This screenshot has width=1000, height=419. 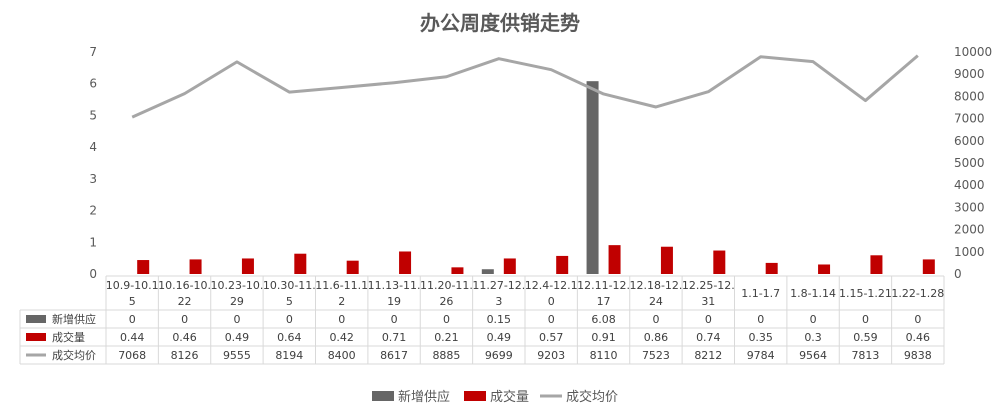 What do you see at coordinates (865, 293) in the screenshot?
I see `category-label: 1.15-1.21` at bounding box center [865, 293].